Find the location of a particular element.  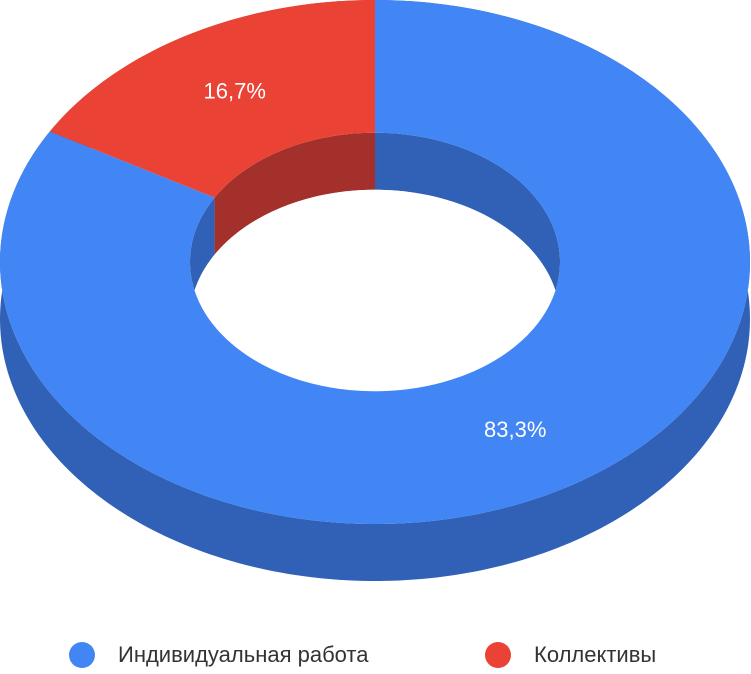

slice is located at coordinates (212, 99).